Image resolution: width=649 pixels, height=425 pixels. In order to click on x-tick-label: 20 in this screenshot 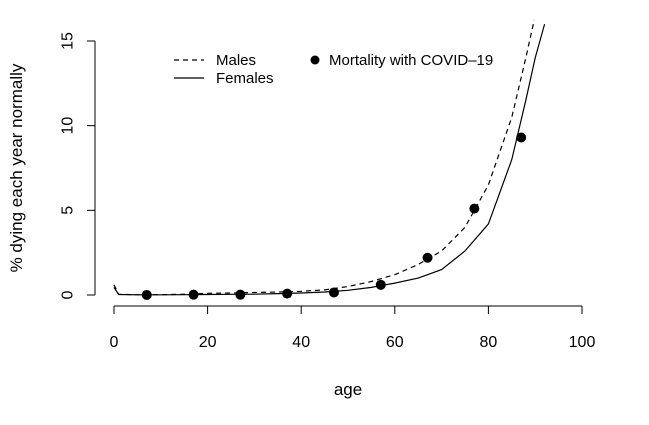, I will do `click(208, 342)`.